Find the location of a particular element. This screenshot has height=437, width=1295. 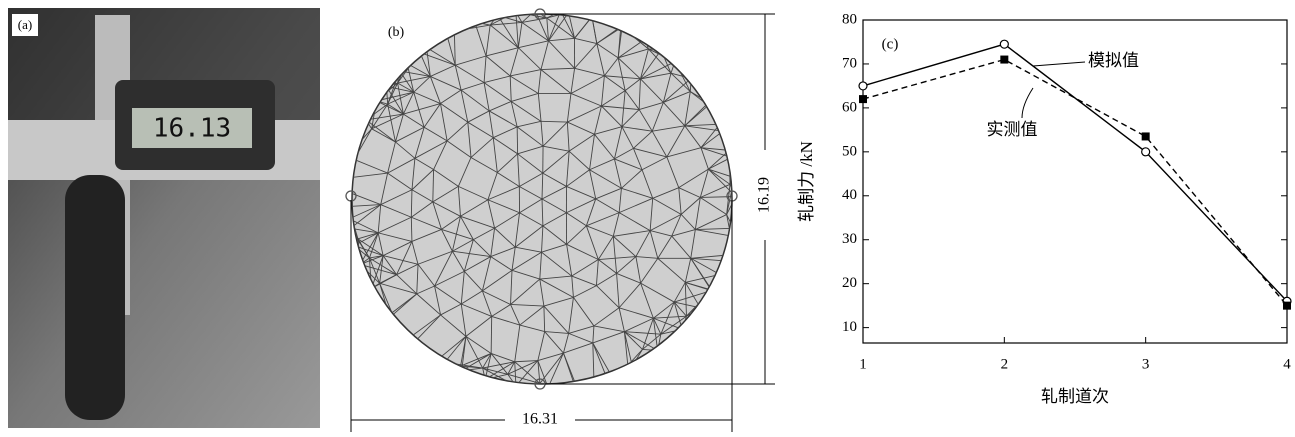

y-tick-label: 40 is located at coordinates (849, 195).